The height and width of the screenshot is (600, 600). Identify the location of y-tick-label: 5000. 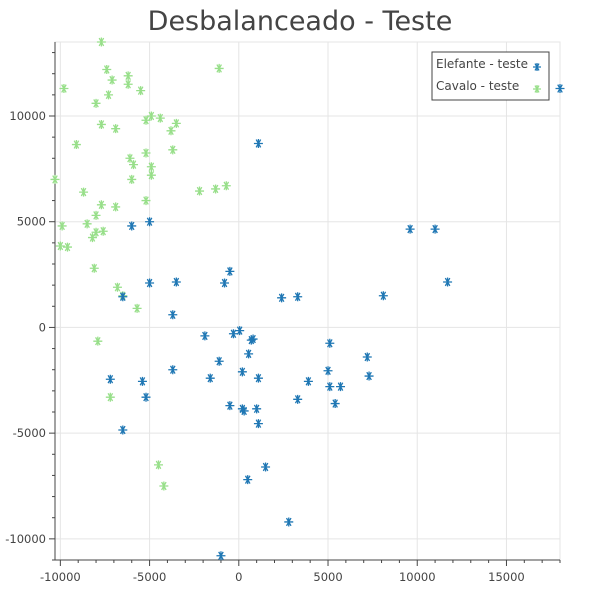
(31, 222).